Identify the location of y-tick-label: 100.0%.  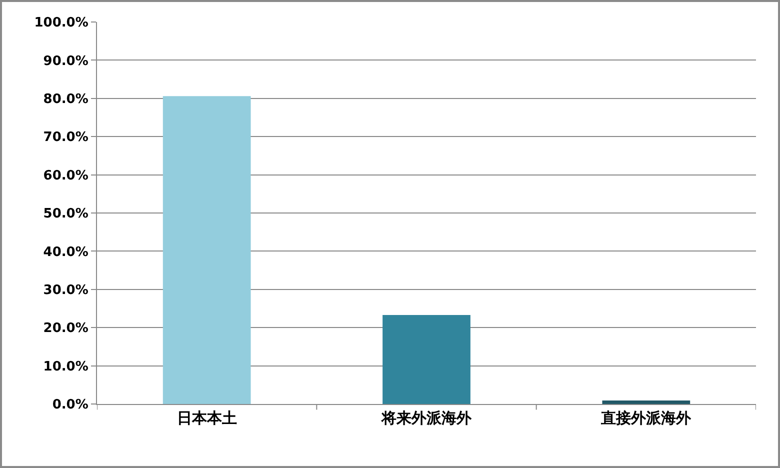
(61, 23).